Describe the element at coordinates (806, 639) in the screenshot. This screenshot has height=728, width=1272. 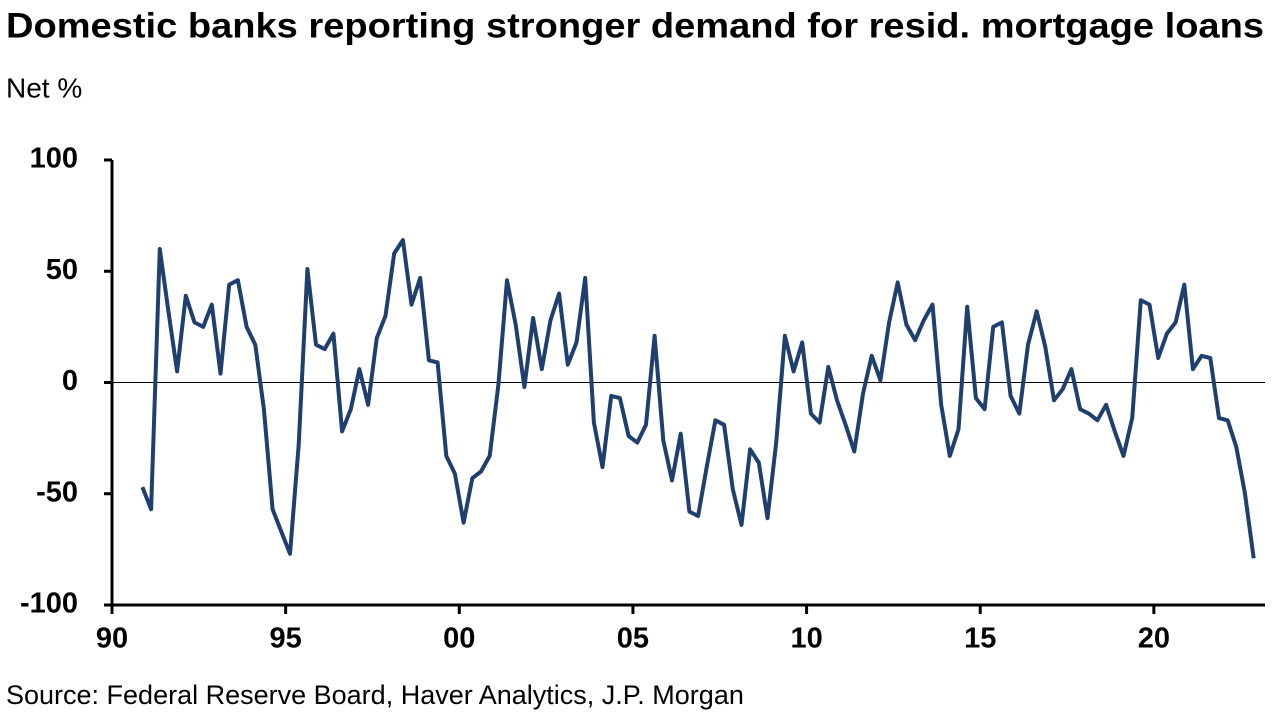
I see `x-tick-label: 10` at that location.